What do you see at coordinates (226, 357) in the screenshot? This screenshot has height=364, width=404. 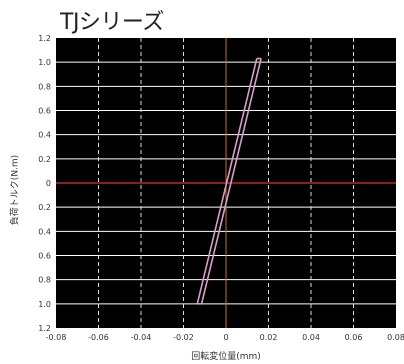 I see `x-axis-label: 回転変位量(mm)` at bounding box center [226, 357].